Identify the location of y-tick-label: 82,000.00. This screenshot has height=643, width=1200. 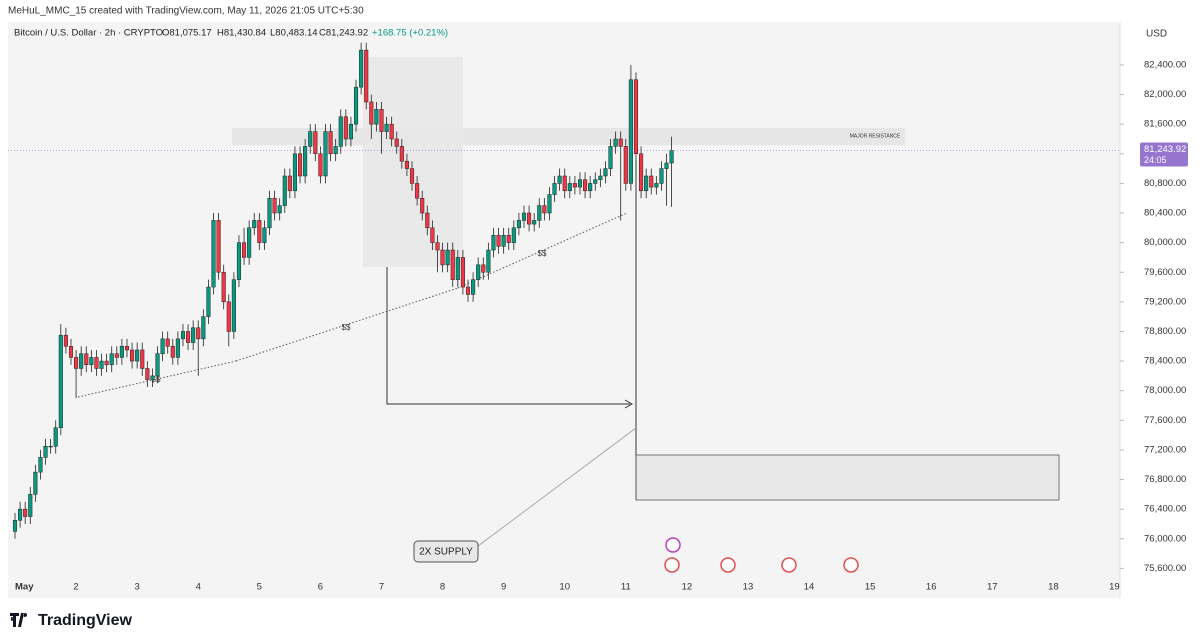
(1165, 94).